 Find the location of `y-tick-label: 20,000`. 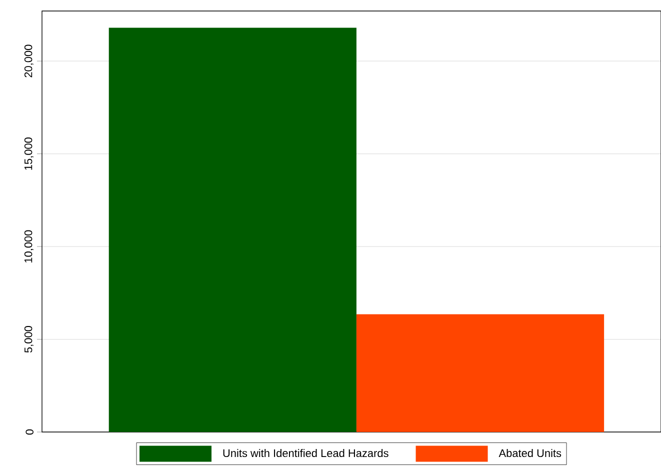

y-tick-label: 20,000 is located at coordinates (29, 61).